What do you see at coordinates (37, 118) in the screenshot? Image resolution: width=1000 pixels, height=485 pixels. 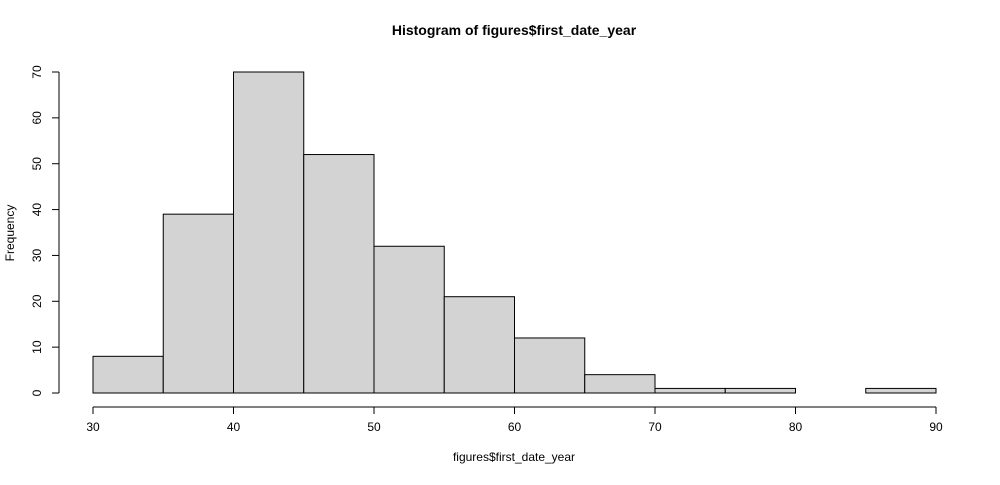 I see `y-tick-label-6: 60` at bounding box center [37, 118].